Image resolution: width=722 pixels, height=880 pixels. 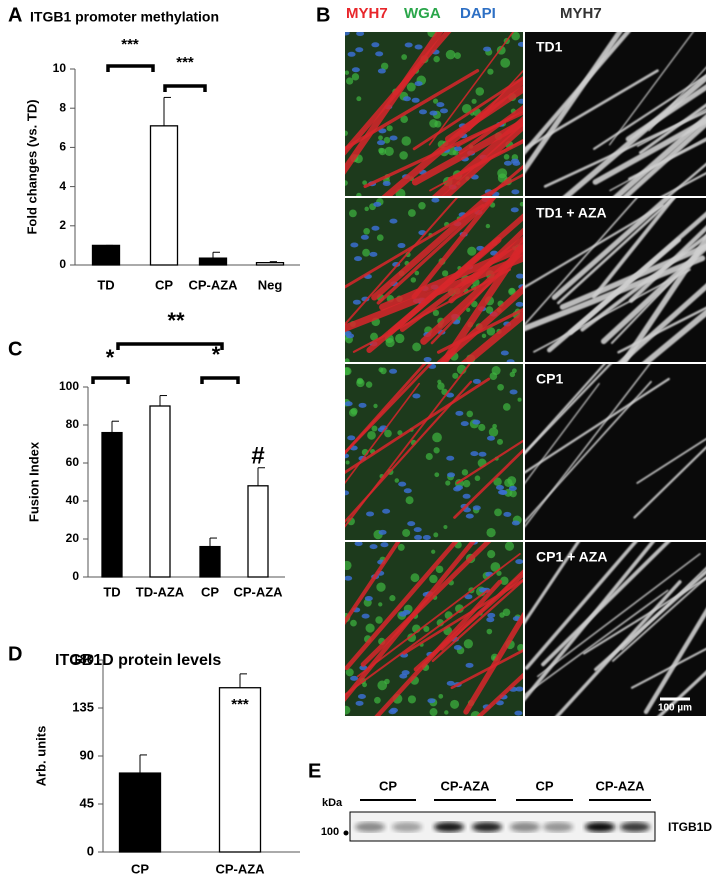 What do you see at coordinates (60, 68) in the screenshot?
I see `y-tick-label: 10` at bounding box center [60, 68].